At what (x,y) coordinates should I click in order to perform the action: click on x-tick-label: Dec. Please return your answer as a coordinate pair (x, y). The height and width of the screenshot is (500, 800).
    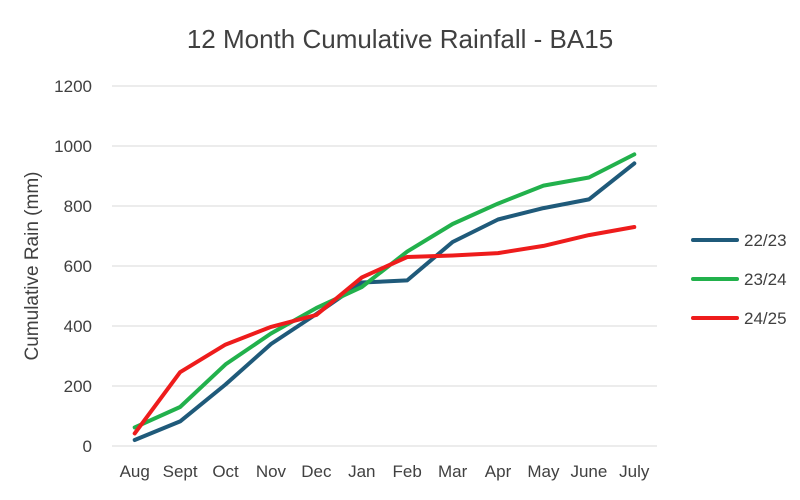
    Looking at the image, I should click on (316, 471).